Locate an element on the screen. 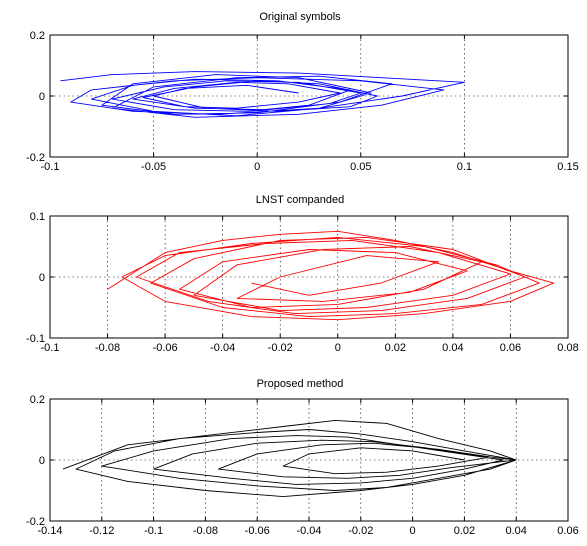 This screenshot has width=587, height=546. x-tick-labels: -0.1 -0.05 0 0.05 0.1 0.15 is located at coordinates (310, 167).